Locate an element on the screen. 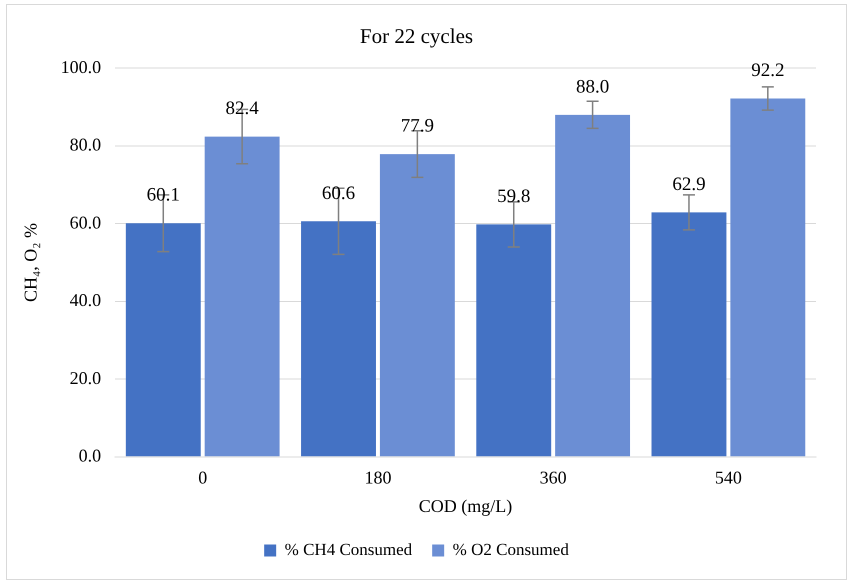  legend-label: % CH4 Consumed is located at coordinates (348, 549).